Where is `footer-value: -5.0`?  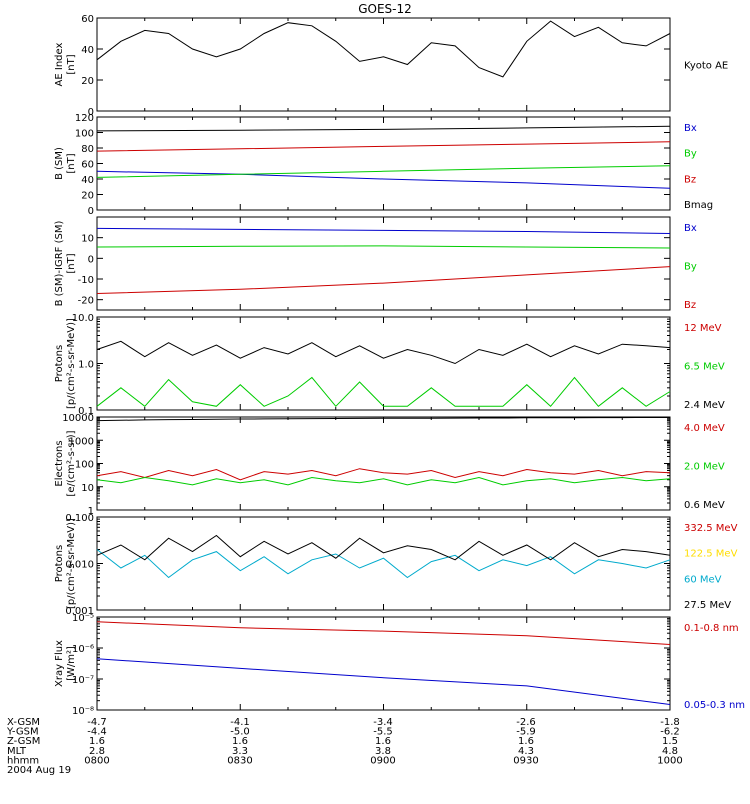 footer-value: -5.0 is located at coordinates (240, 732).